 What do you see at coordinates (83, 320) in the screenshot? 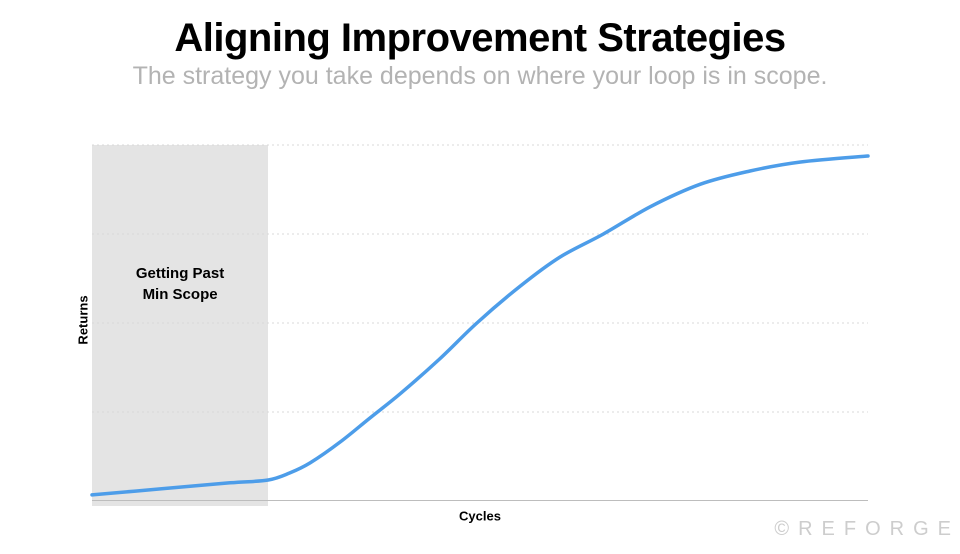
I see `y-axis-label: Returns` at bounding box center [83, 320].